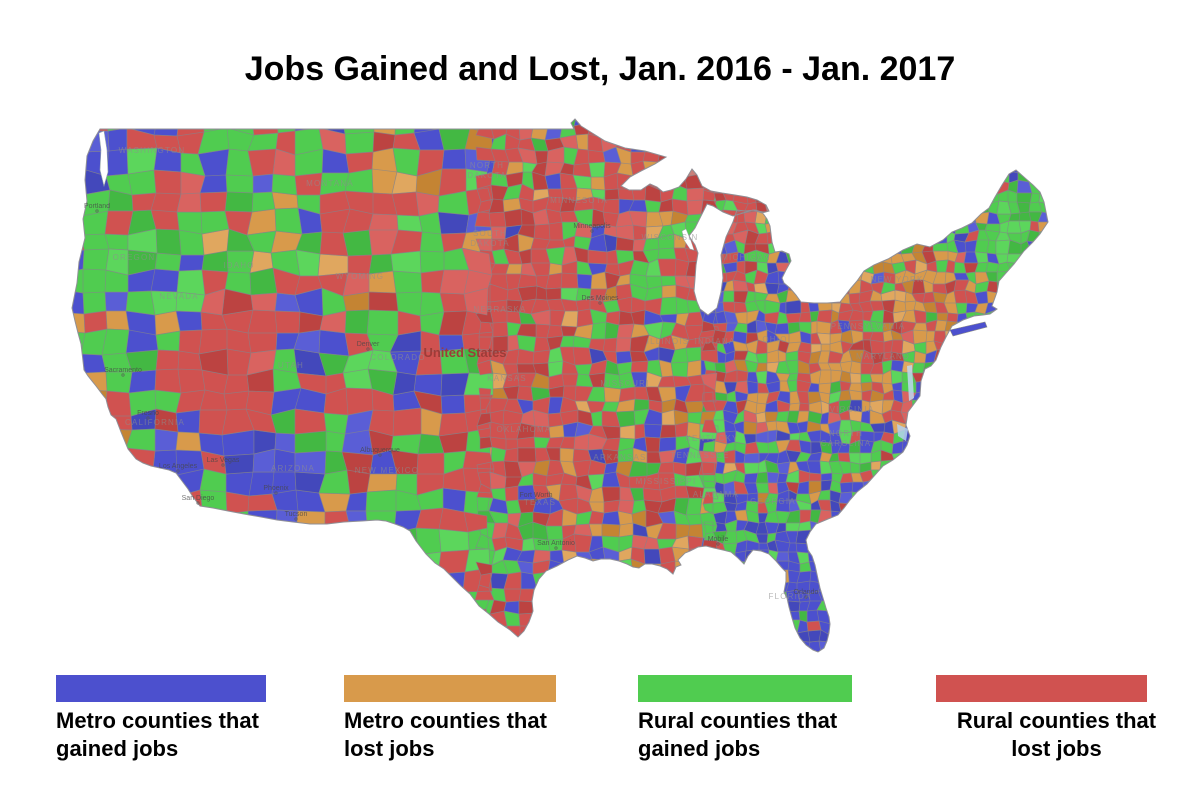 This screenshot has width=1200, height=811. What do you see at coordinates (152, 150) in the screenshot?
I see `svg-text: WASHINGTON` at bounding box center [152, 150].